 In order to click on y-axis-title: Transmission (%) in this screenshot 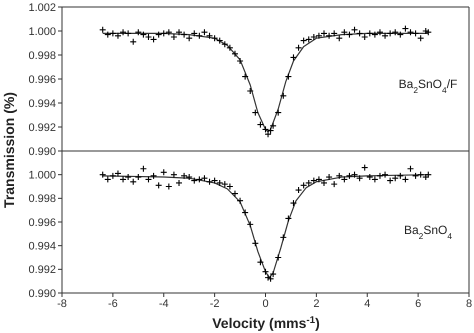, I will do `click(9, 150)`.